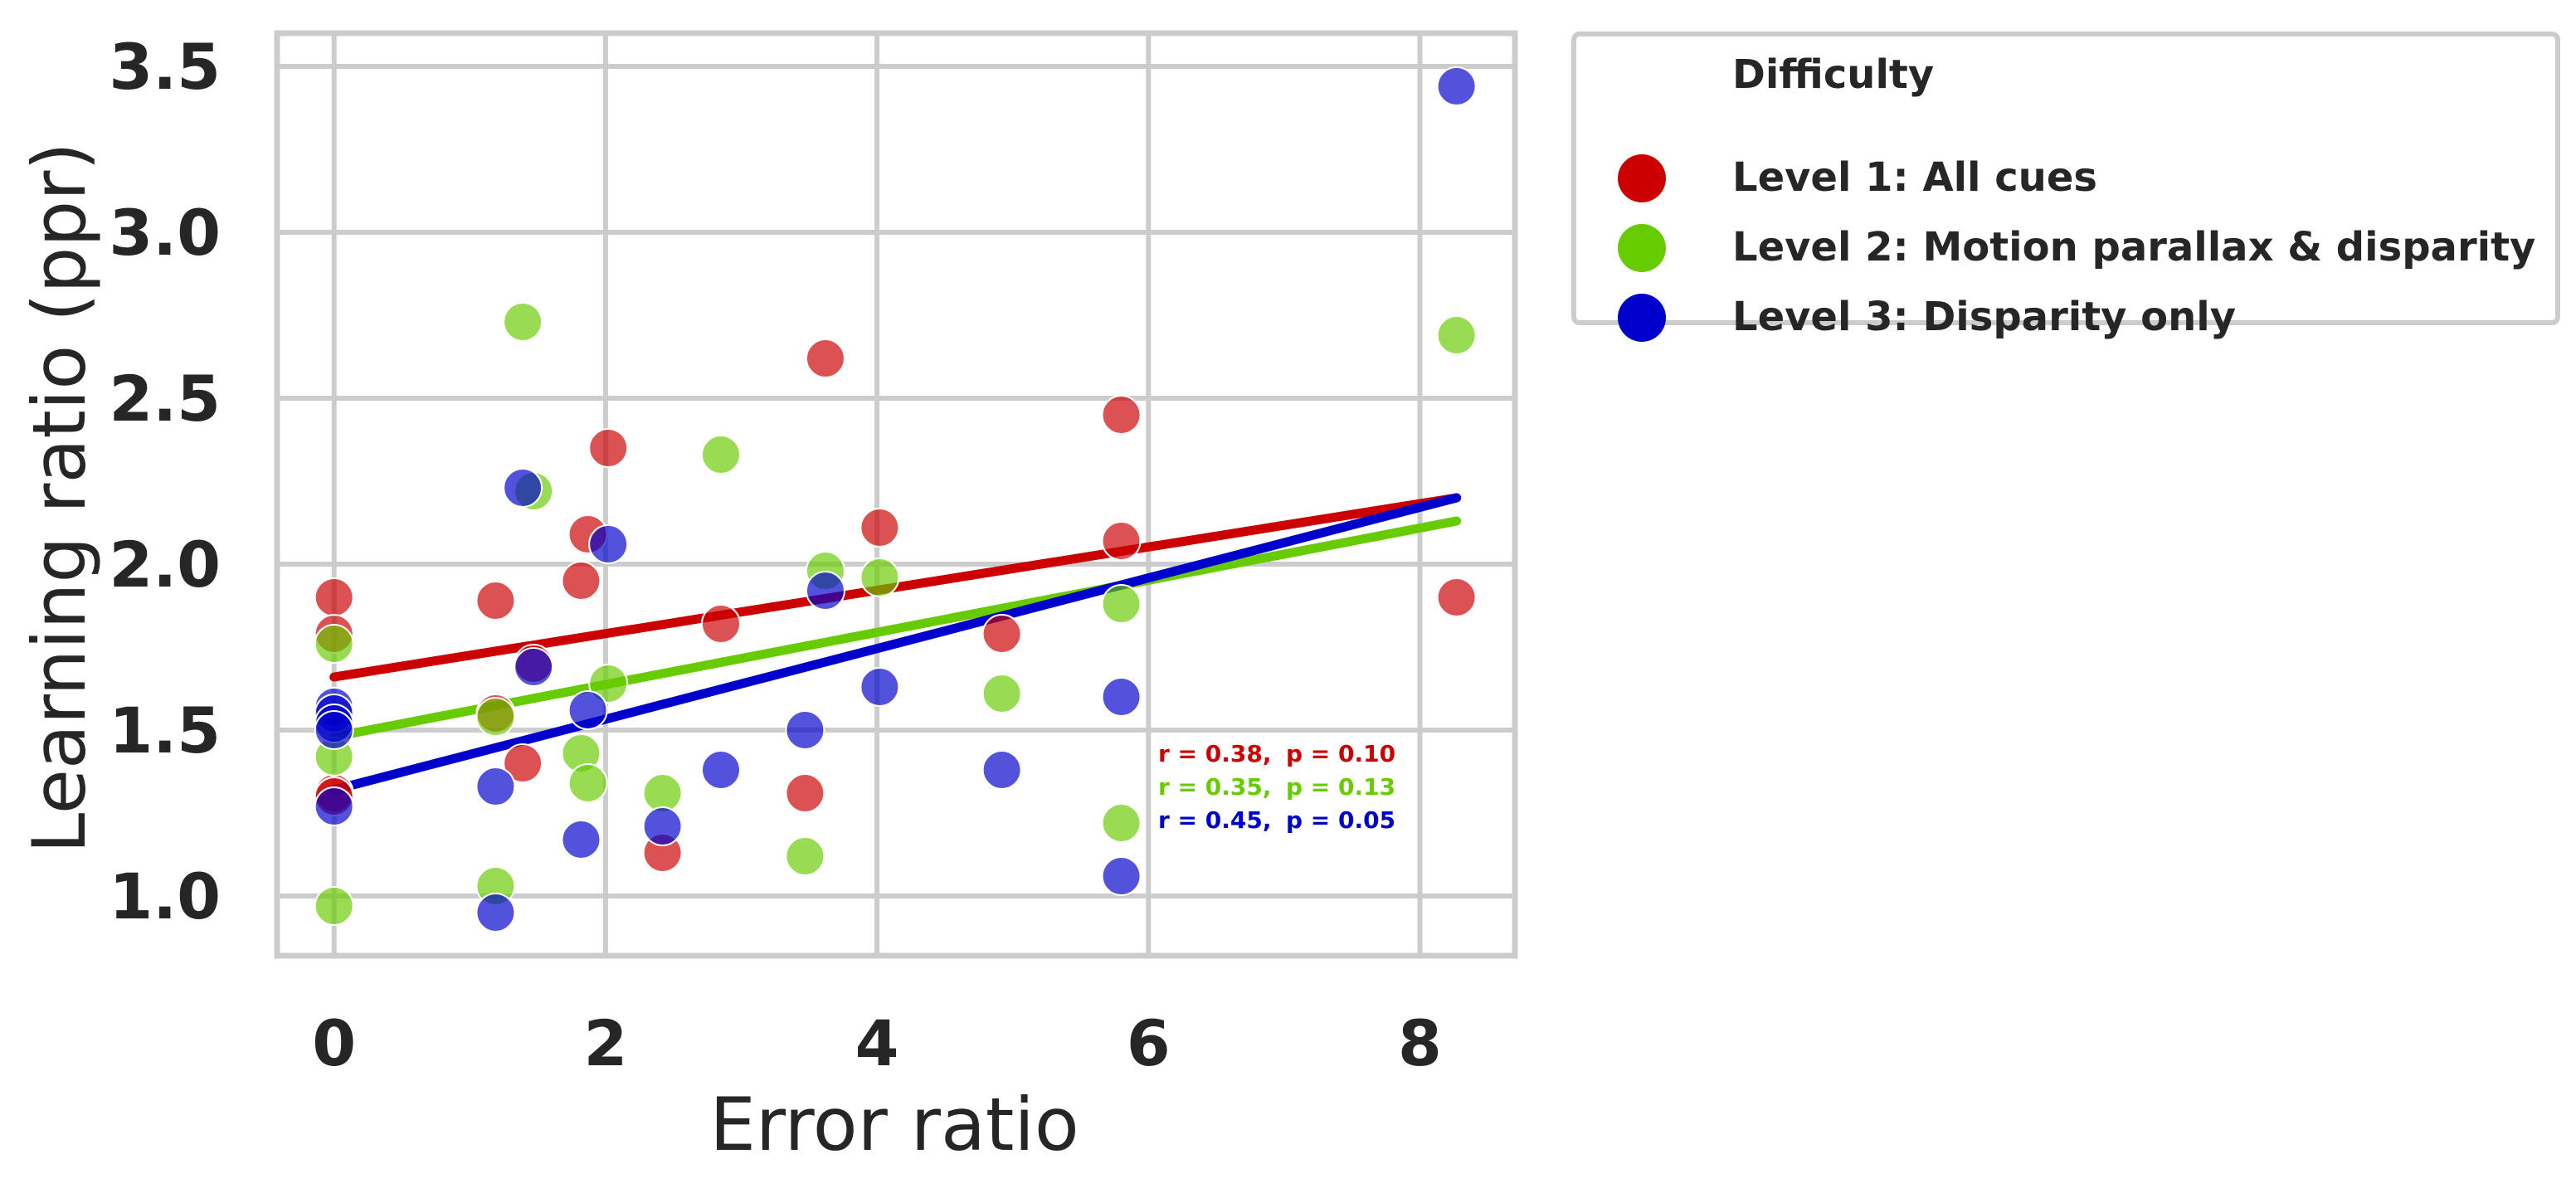  What do you see at coordinates (165, 564) in the screenshot?
I see `y-tick-label-2: 2.0` at bounding box center [165, 564].